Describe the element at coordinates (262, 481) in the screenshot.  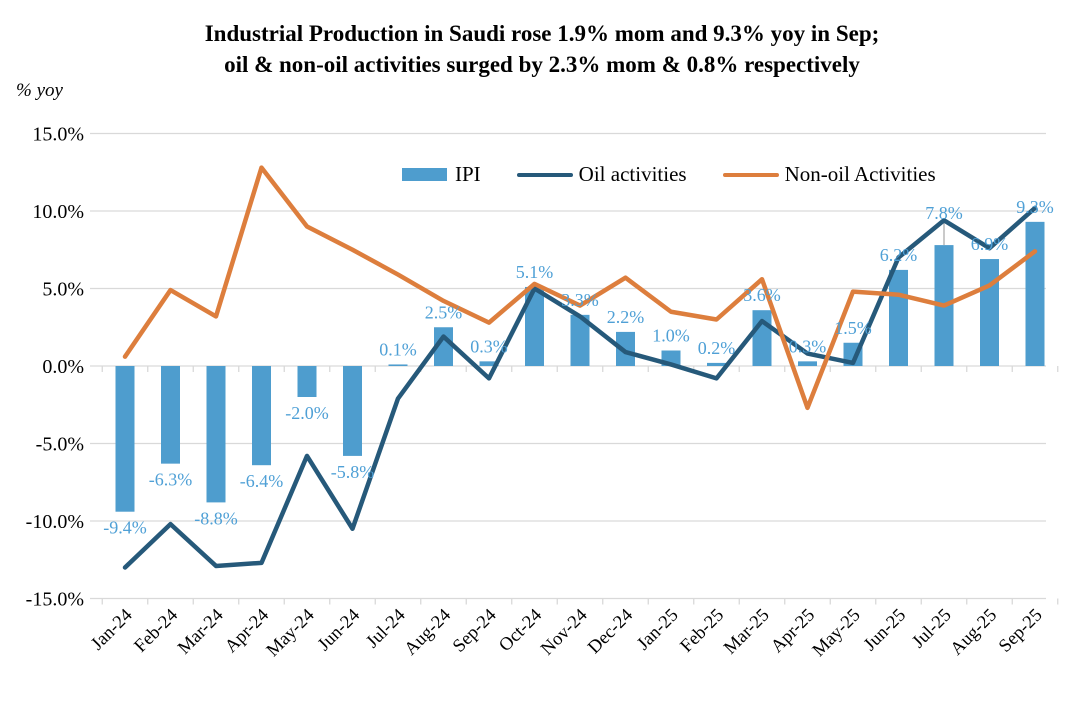
I see `bar-label: -6.4%` at that location.